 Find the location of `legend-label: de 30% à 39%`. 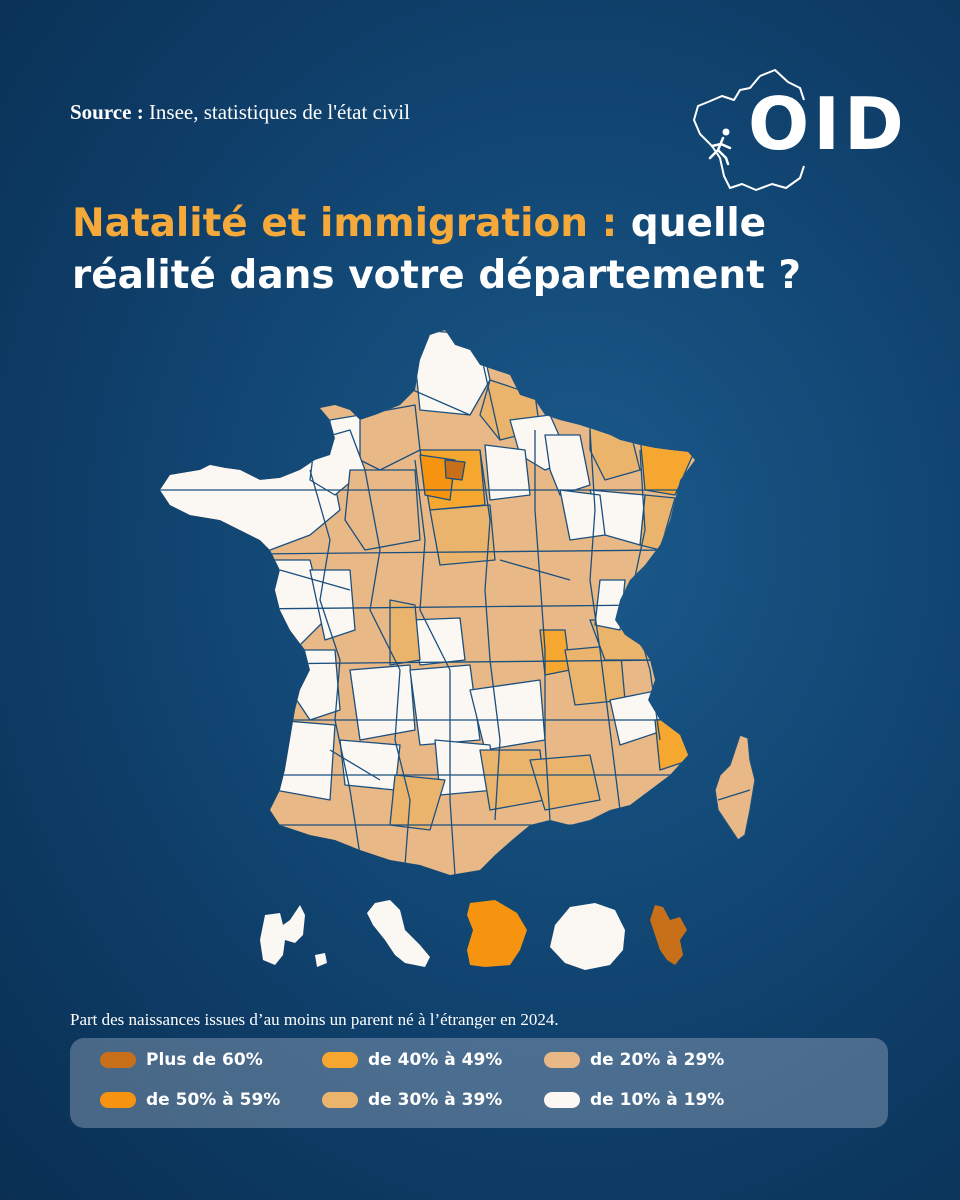

legend-label: de 30% à 39% is located at coordinates (435, 1100).